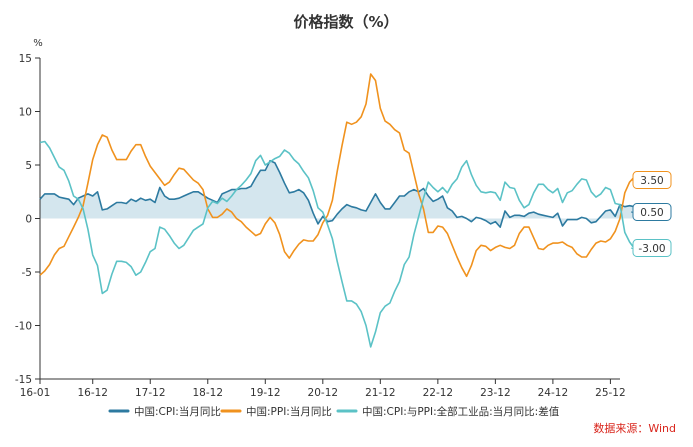  I want to click on legend-label-2: 中国:CPI:与PPI:全部工业品:当月同比:差值, so click(461, 411).